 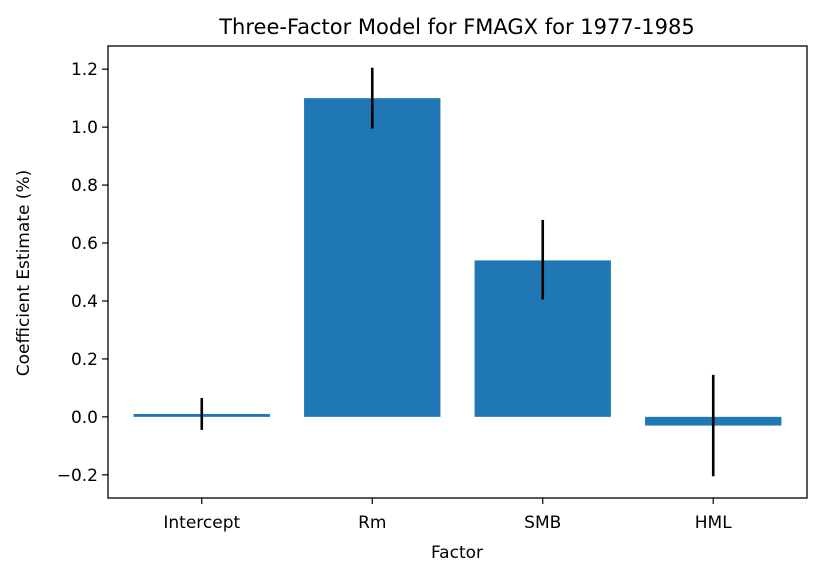 I want to click on y-tick-label: 0.2, so click(x=84, y=360).